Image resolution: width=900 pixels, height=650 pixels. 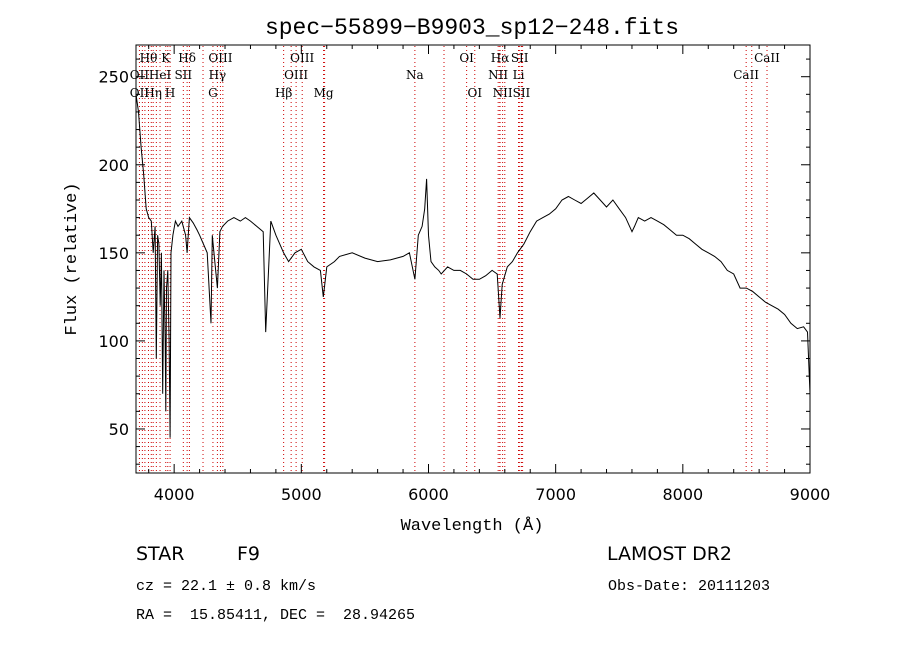 I want to click on line-marker-label: G, so click(x=213, y=93).